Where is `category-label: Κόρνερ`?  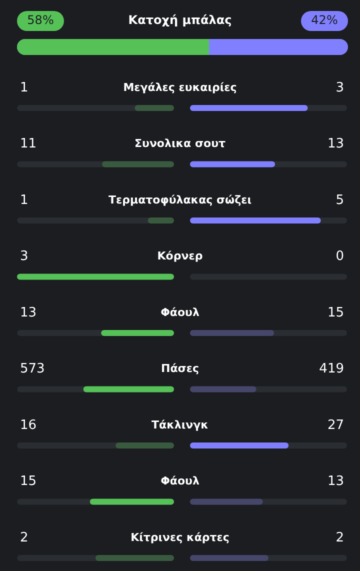
category-label: Κόρνερ is located at coordinates (180, 256).